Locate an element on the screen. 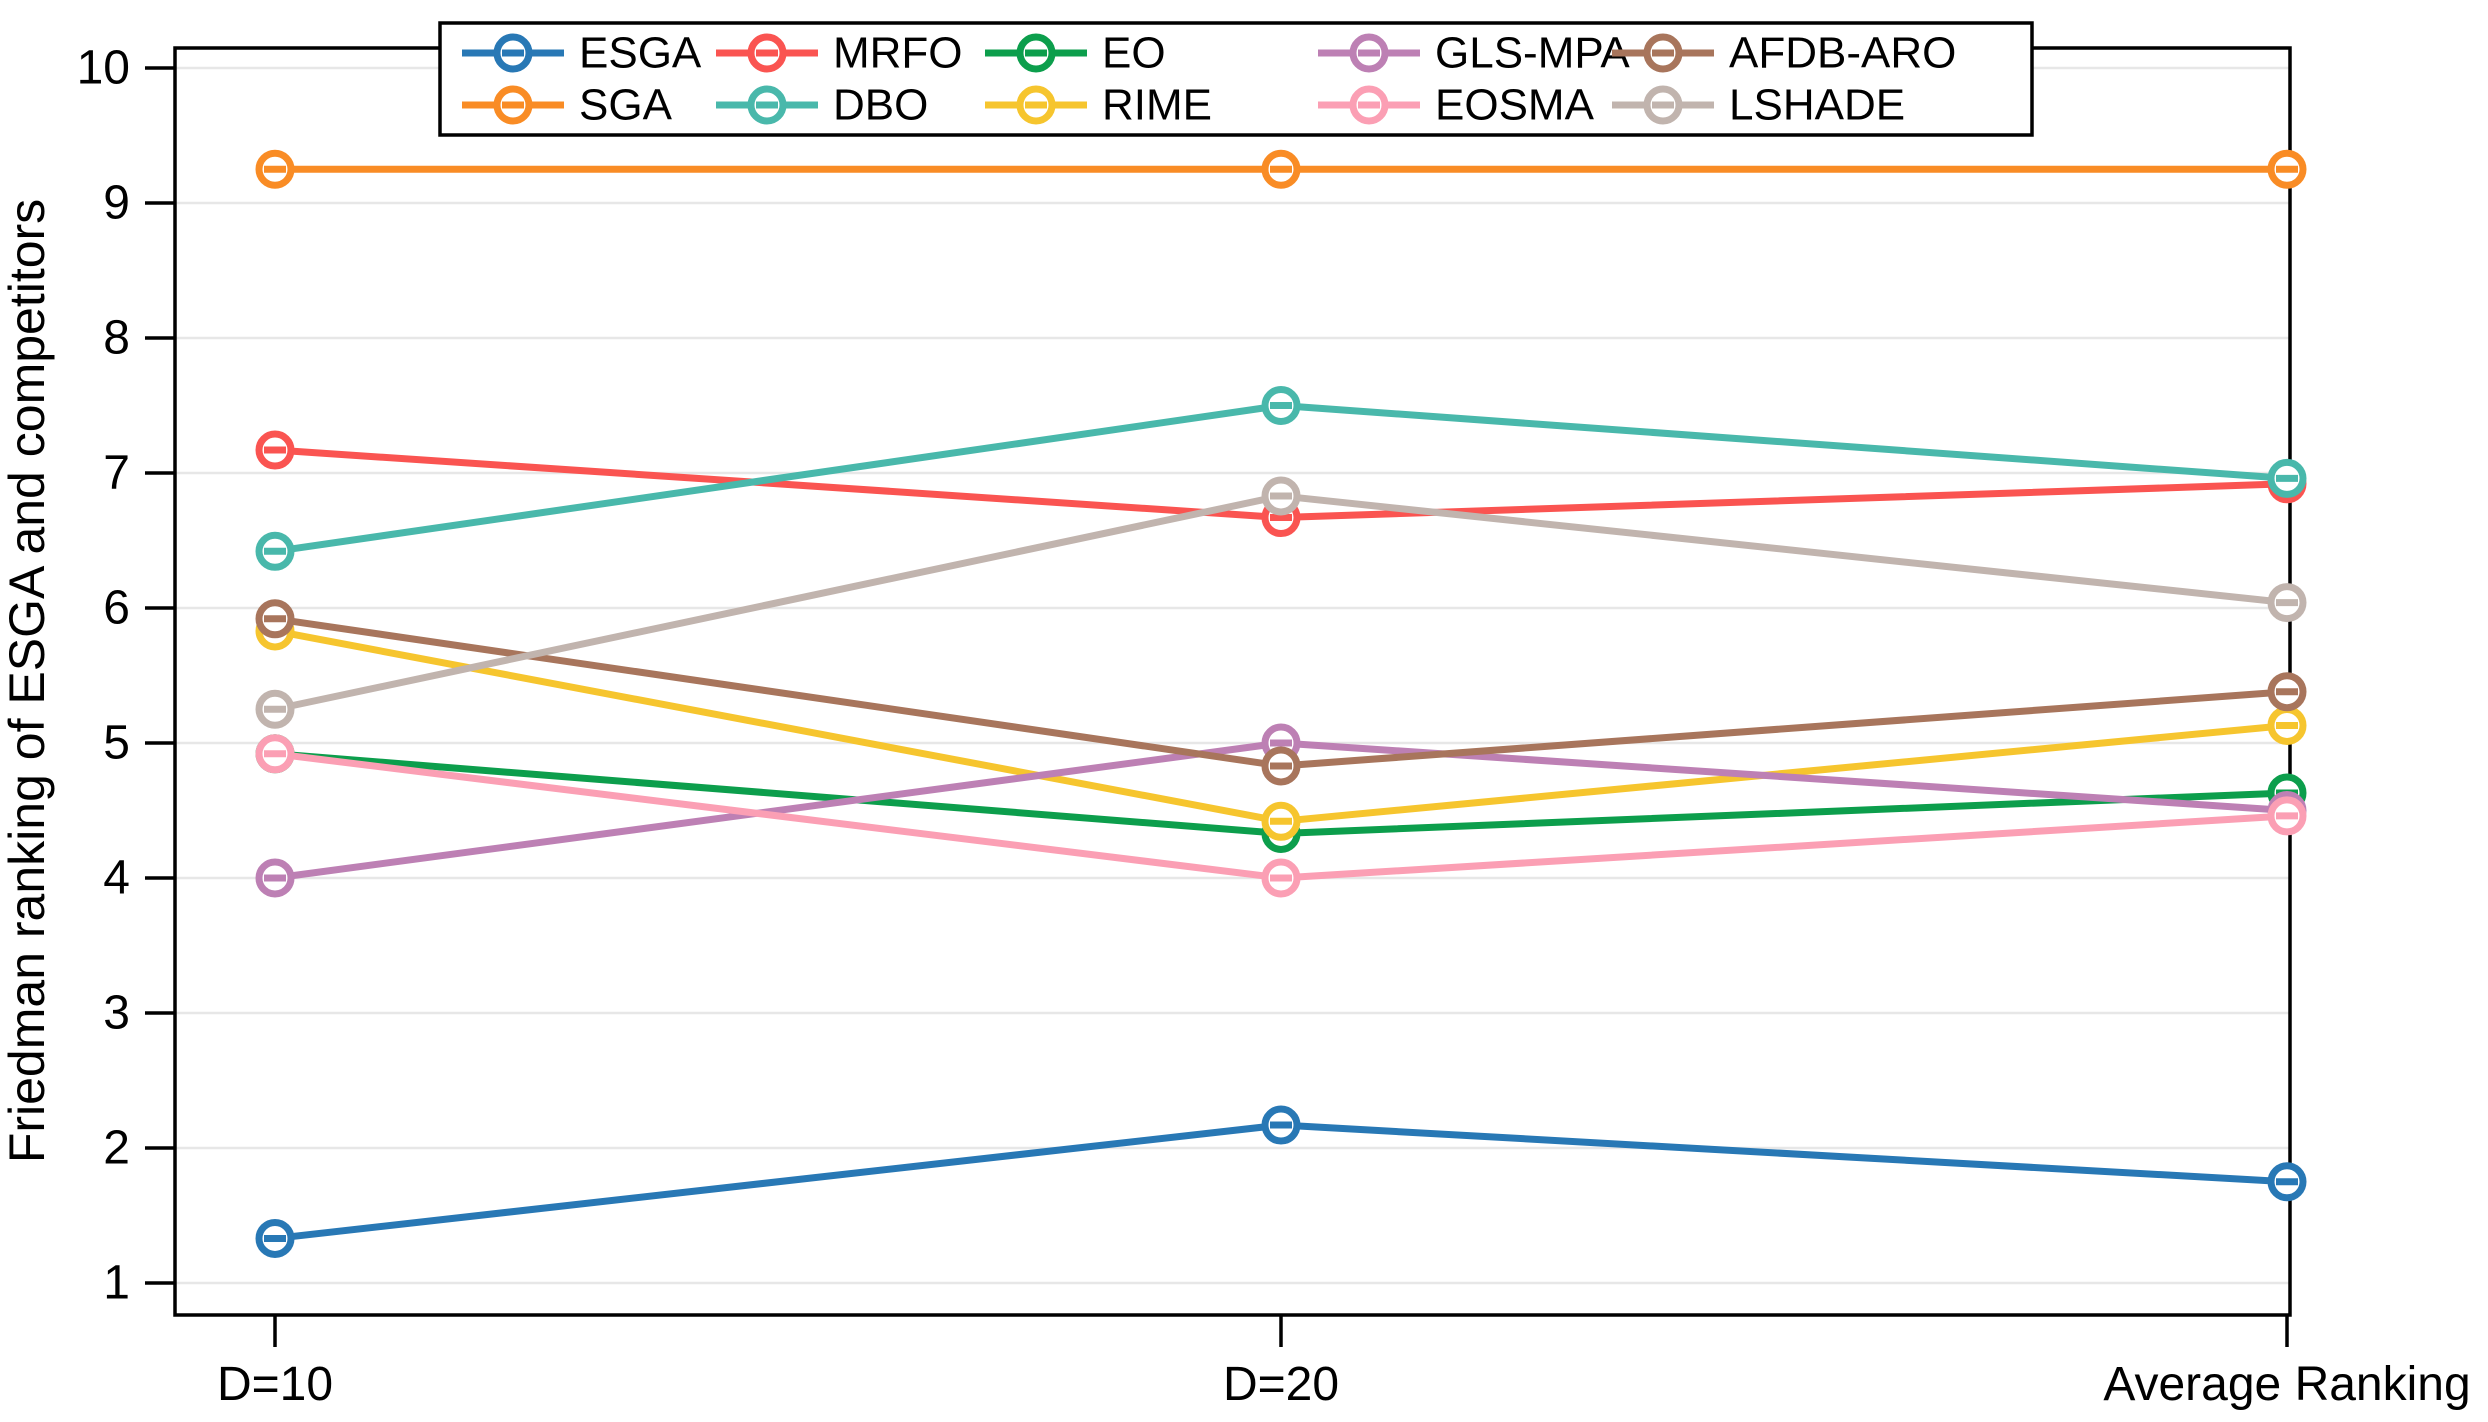 This screenshot has height=1422, width=2488. series-esga is located at coordinates (1281, 1181).